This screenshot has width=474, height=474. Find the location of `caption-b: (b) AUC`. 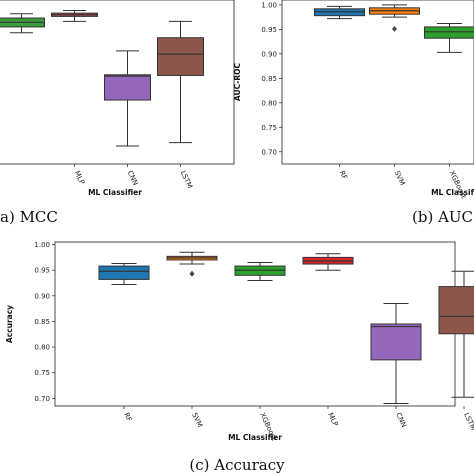

caption-b: (b) AUC is located at coordinates (442, 217).